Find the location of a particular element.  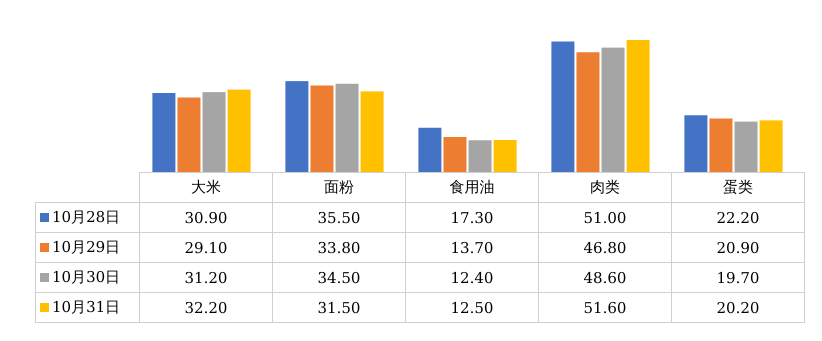

data-label: 51.60 is located at coordinates (605, 307).